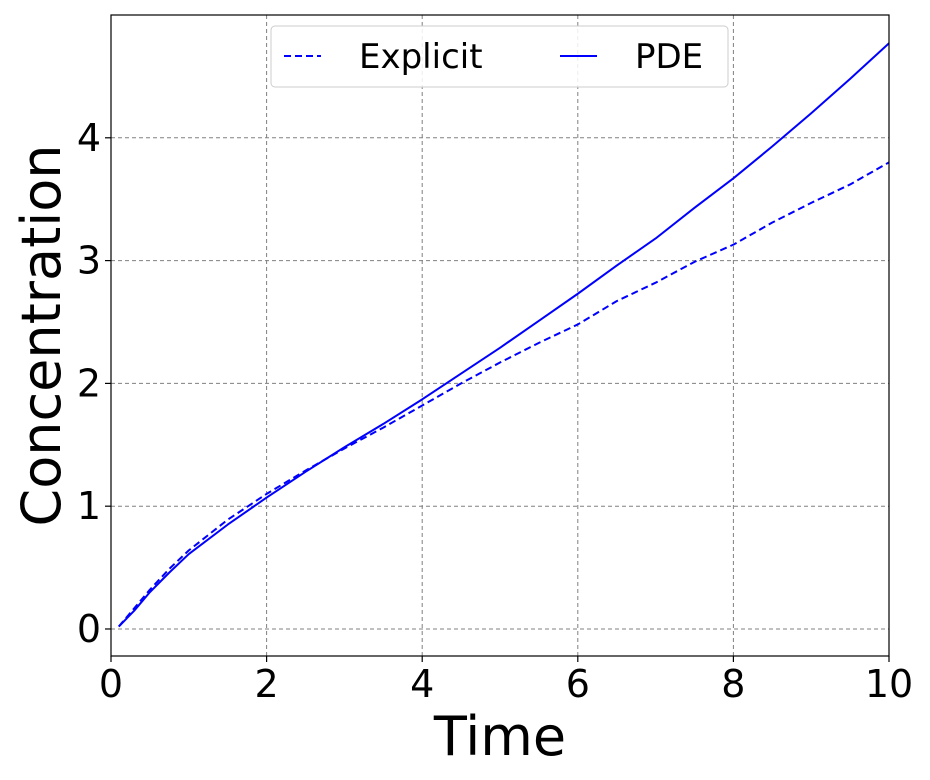 This screenshot has width=930, height=780. What do you see at coordinates (89, 138) in the screenshot?
I see `y-tick-label: 4` at bounding box center [89, 138].